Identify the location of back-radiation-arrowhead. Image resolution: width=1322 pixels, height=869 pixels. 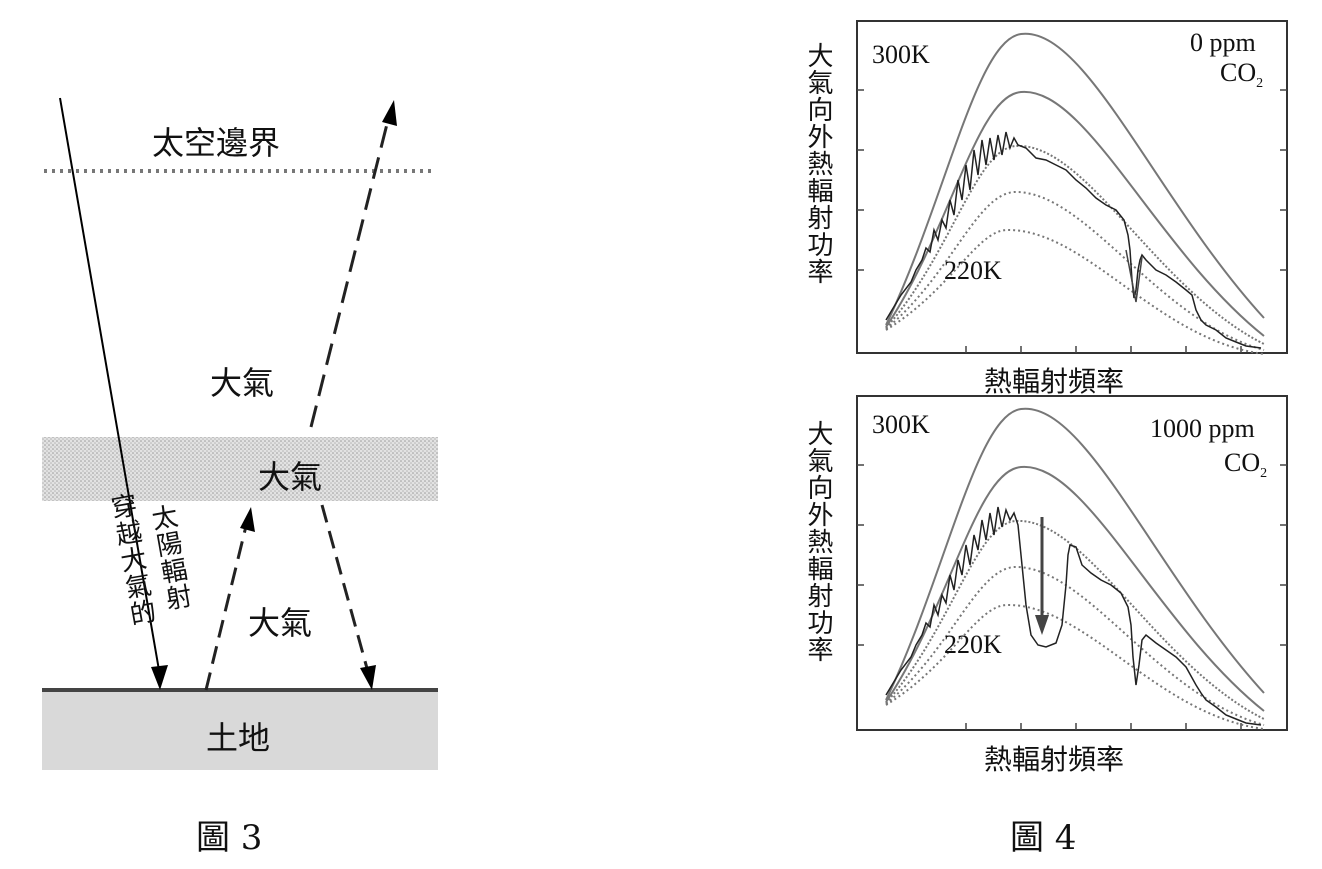
(368, 677).